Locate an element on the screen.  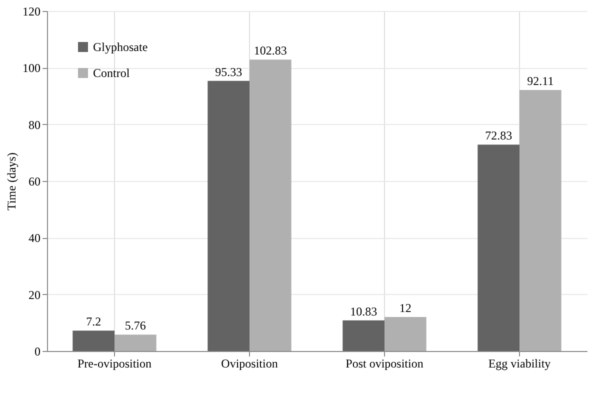
y-tick-label: 120 is located at coordinates (31, 11).